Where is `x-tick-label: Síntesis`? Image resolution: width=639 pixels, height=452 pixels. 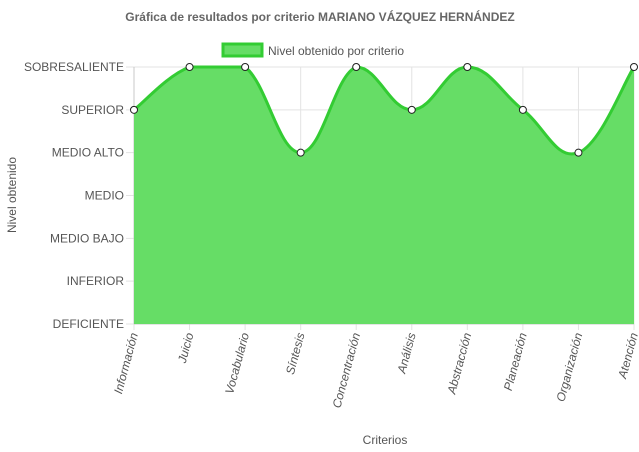 x-tick-label: Síntesis is located at coordinates (295, 353).